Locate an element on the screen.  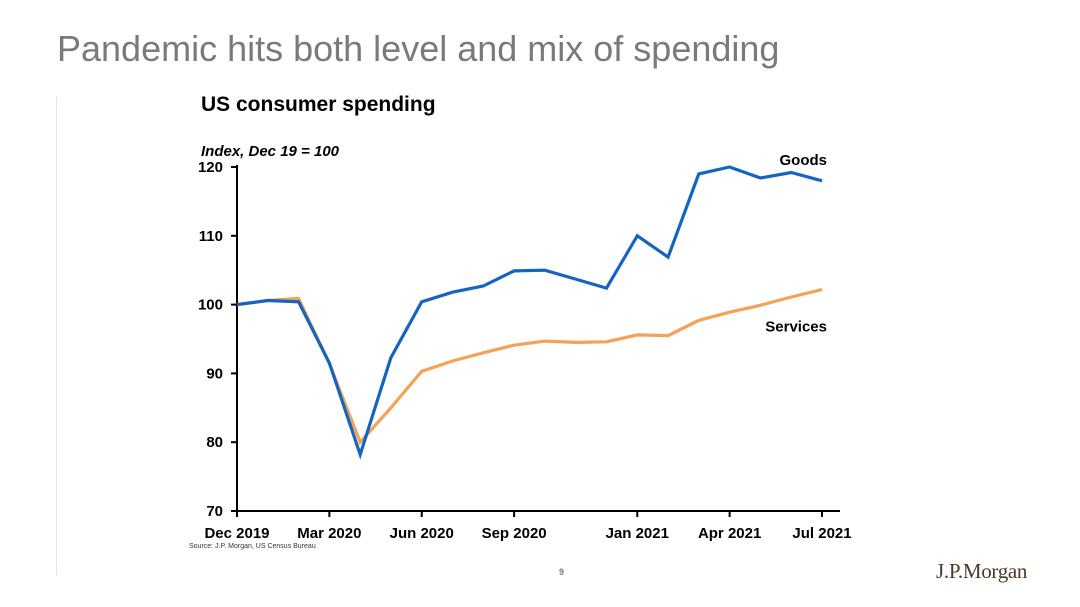
x-tick-label: Jun 2020 is located at coordinates (422, 533).